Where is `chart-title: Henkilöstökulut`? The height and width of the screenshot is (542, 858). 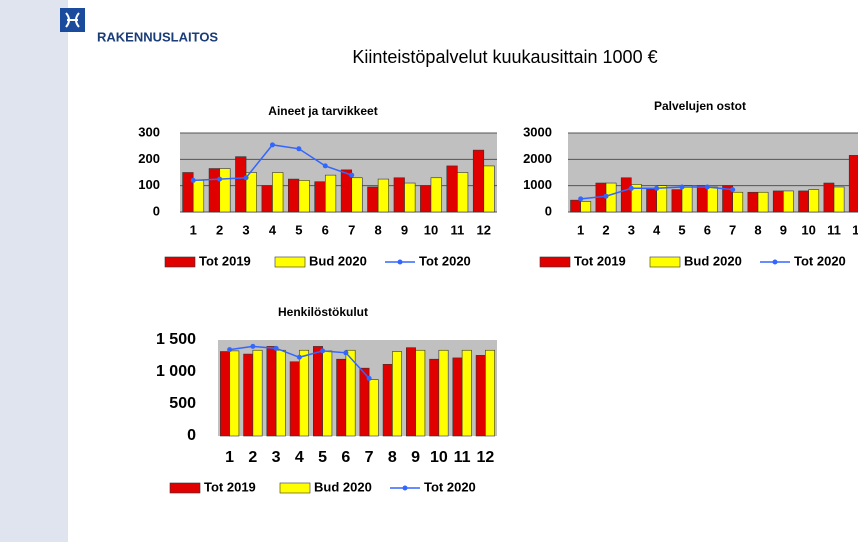 chart-title: Henkilöstökulut is located at coordinates (323, 312).